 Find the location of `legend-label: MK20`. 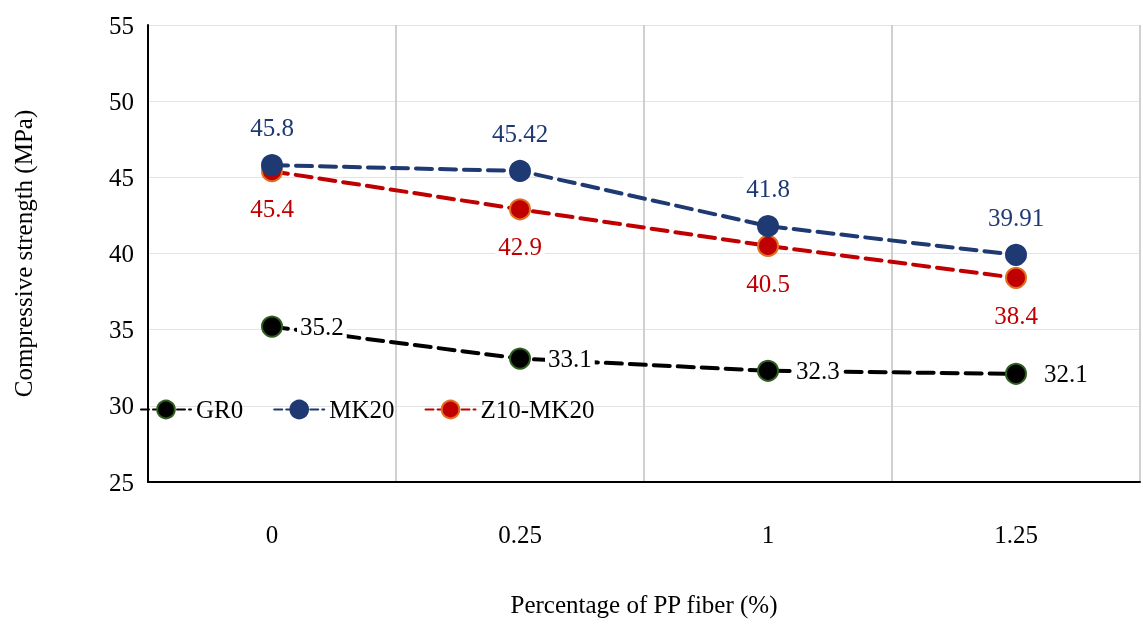

legend-label: MK20 is located at coordinates (362, 409).